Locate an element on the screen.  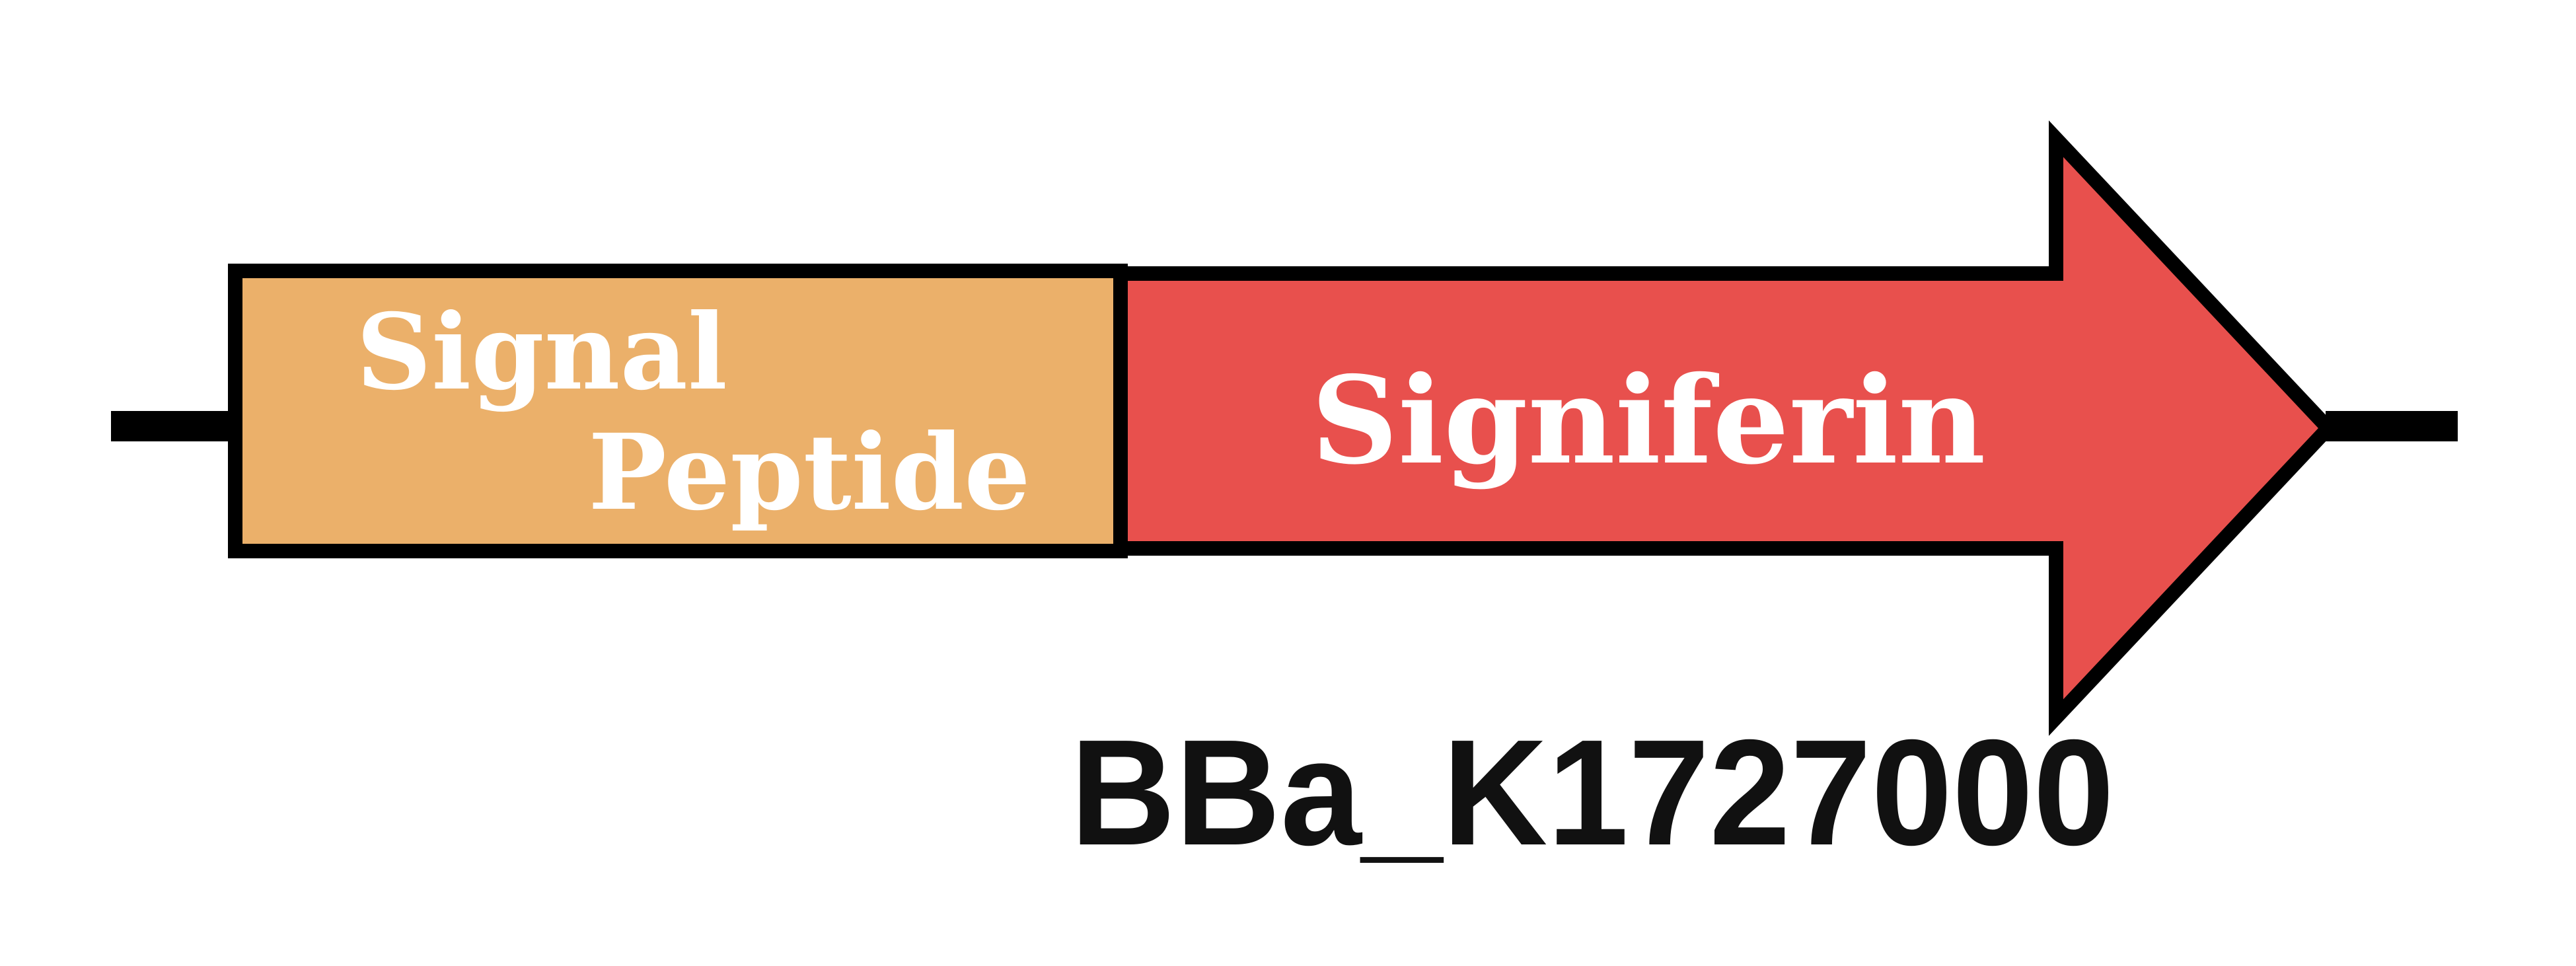
signal-peptide-label-line2: Peptide is located at coordinates (809, 473).